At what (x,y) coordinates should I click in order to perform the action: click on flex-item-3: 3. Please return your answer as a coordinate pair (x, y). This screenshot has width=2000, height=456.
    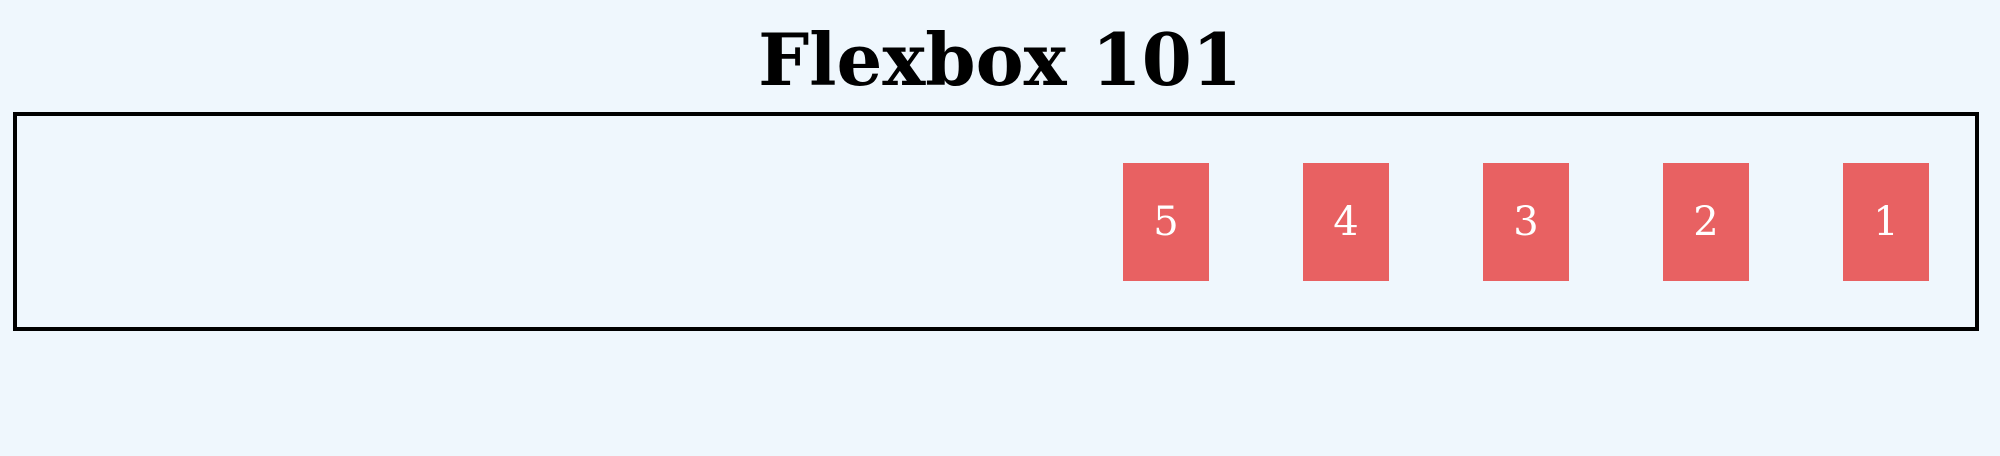
    Looking at the image, I should click on (1526, 221).